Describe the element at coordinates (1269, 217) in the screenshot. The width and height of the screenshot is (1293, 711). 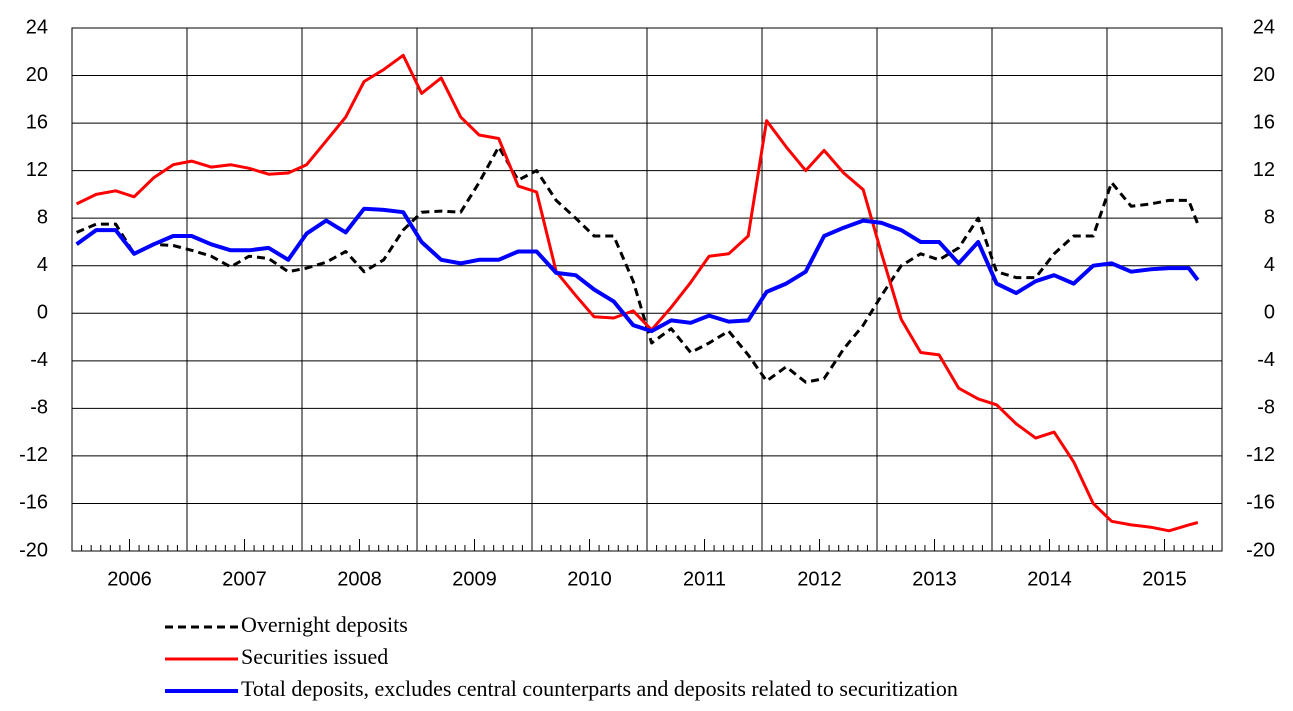
I see `y2-tick-label: 8` at that location.